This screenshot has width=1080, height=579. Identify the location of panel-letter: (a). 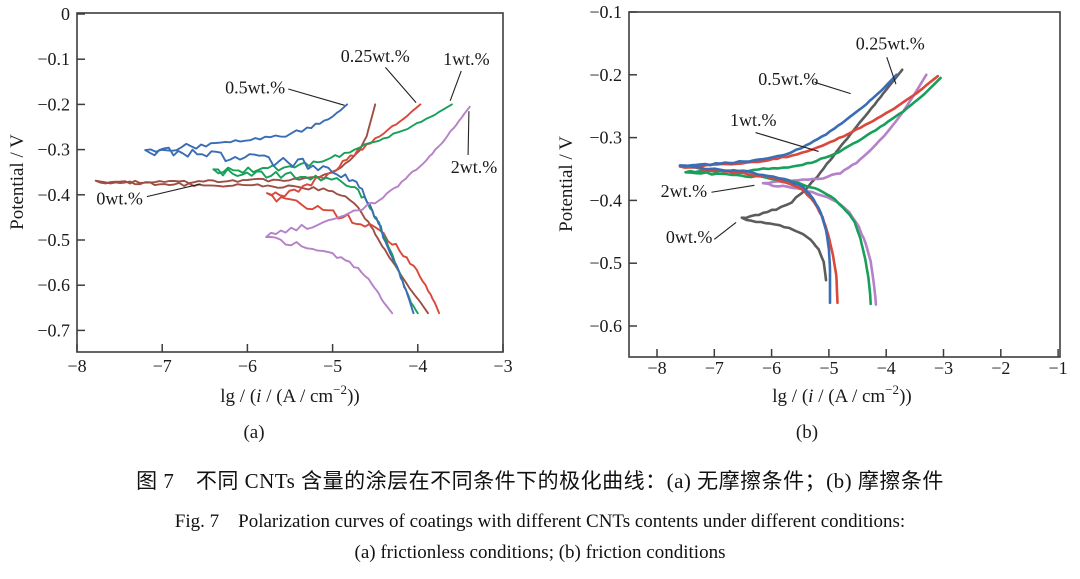
(253, 432).